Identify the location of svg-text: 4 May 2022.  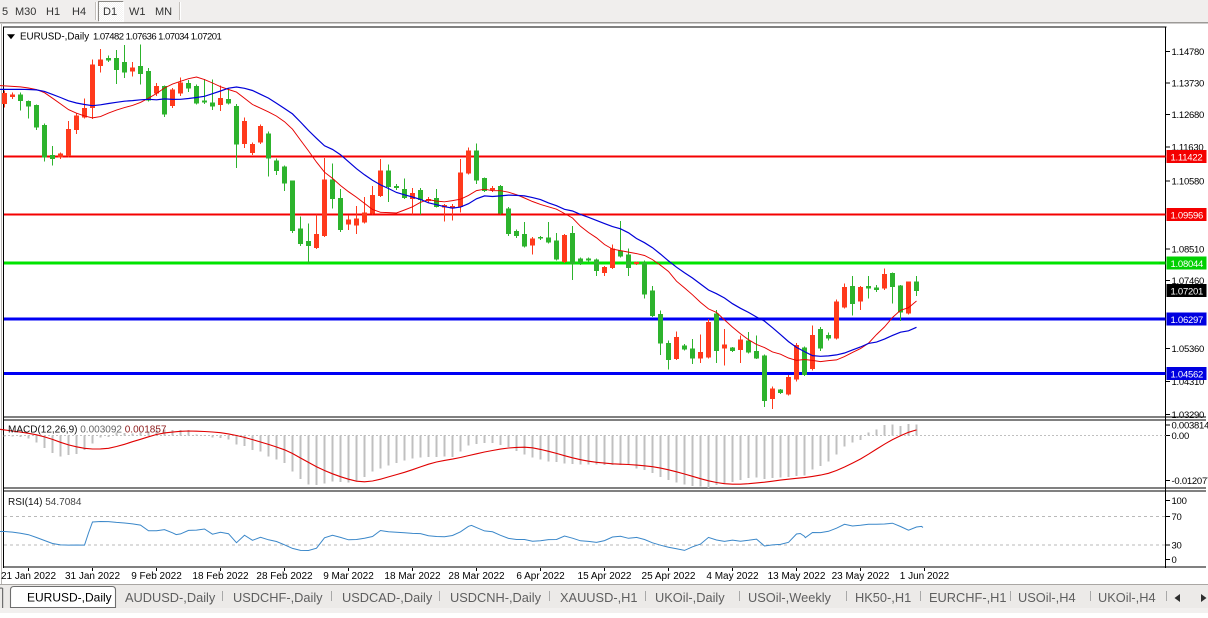
(732, 576).